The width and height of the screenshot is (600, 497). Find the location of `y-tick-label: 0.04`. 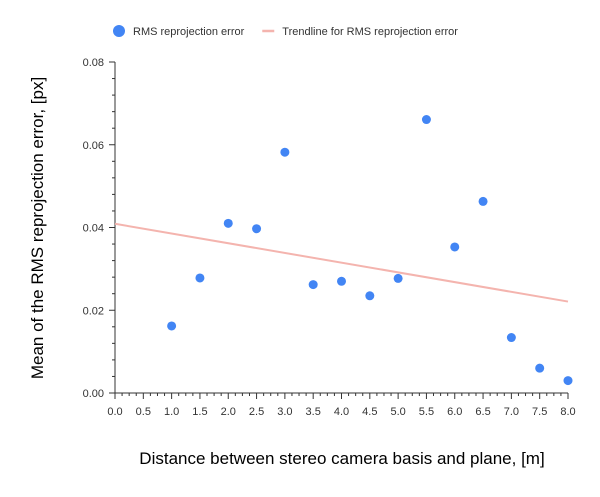

y-tick-label: 0.04 is located at coordinates (93, 229).